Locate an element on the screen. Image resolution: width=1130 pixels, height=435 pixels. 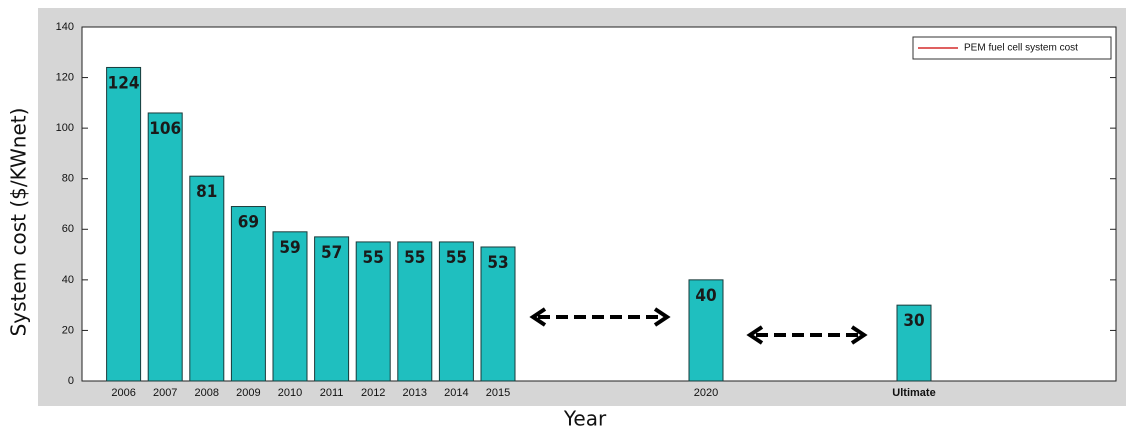
x-tick-label: 2014 is located at coordinates (456, 393).